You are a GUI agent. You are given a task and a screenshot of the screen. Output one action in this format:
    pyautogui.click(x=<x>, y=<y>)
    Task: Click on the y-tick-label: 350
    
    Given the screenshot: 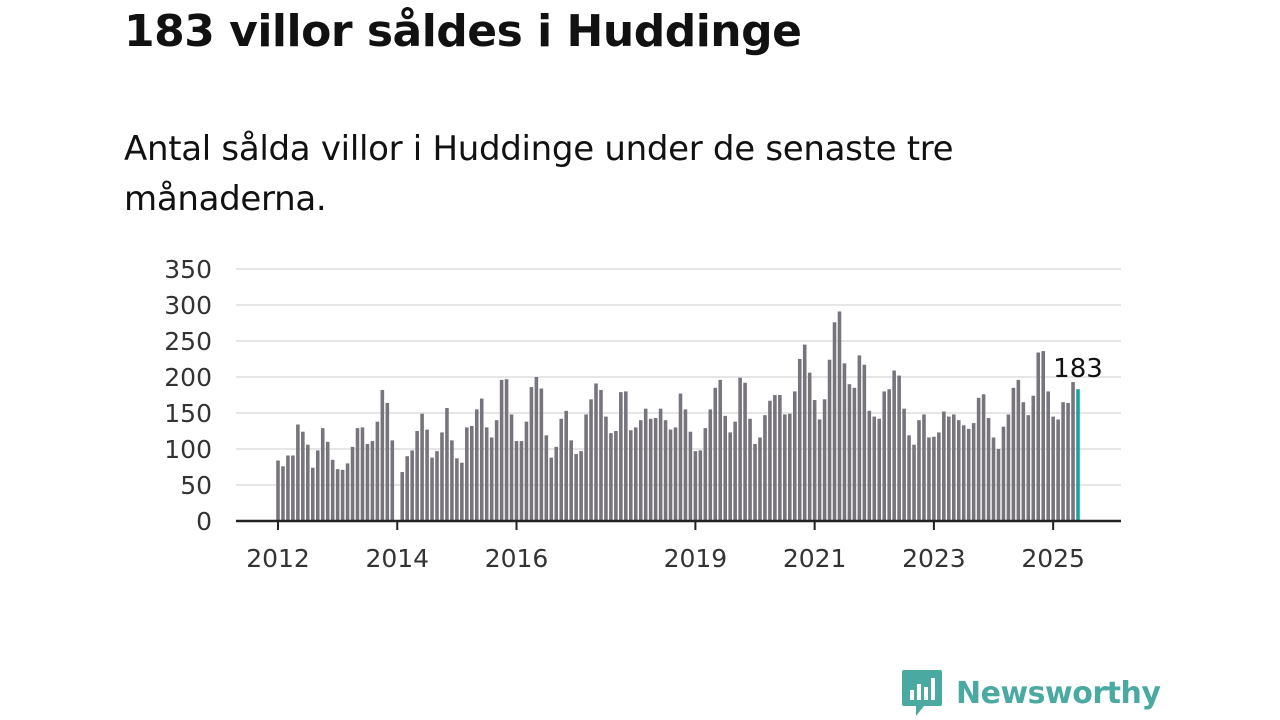 What is the action you would take?
    pyautogui.click(x=188, y=269)
    